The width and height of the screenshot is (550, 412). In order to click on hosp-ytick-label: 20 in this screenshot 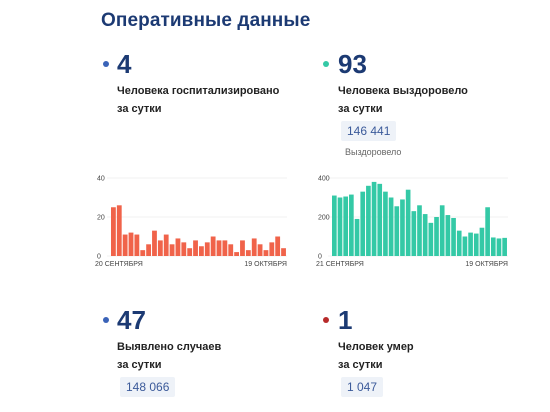, I will do `click(101, 218)`.